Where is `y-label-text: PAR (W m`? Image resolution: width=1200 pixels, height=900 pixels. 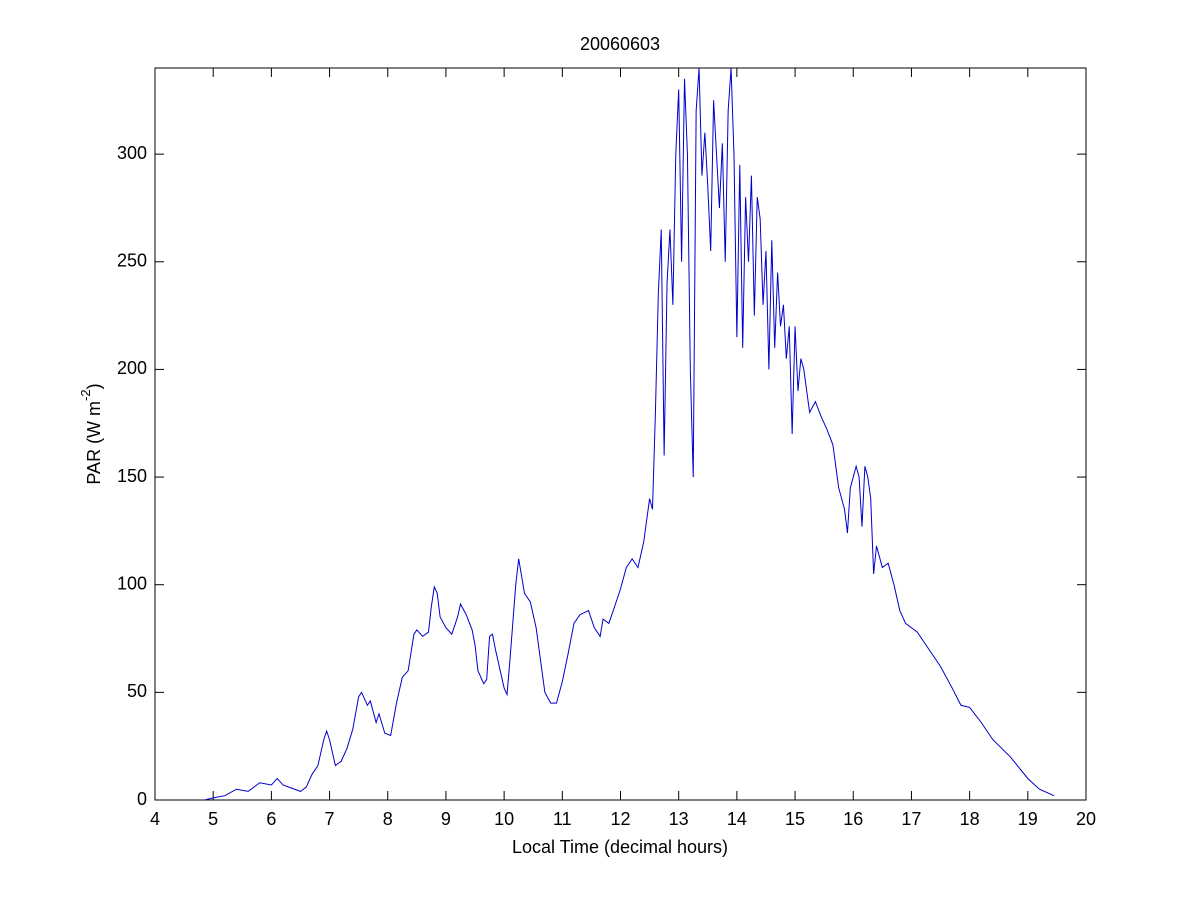 y-label-text: PAR (W m is located at coordinates (94, 443).